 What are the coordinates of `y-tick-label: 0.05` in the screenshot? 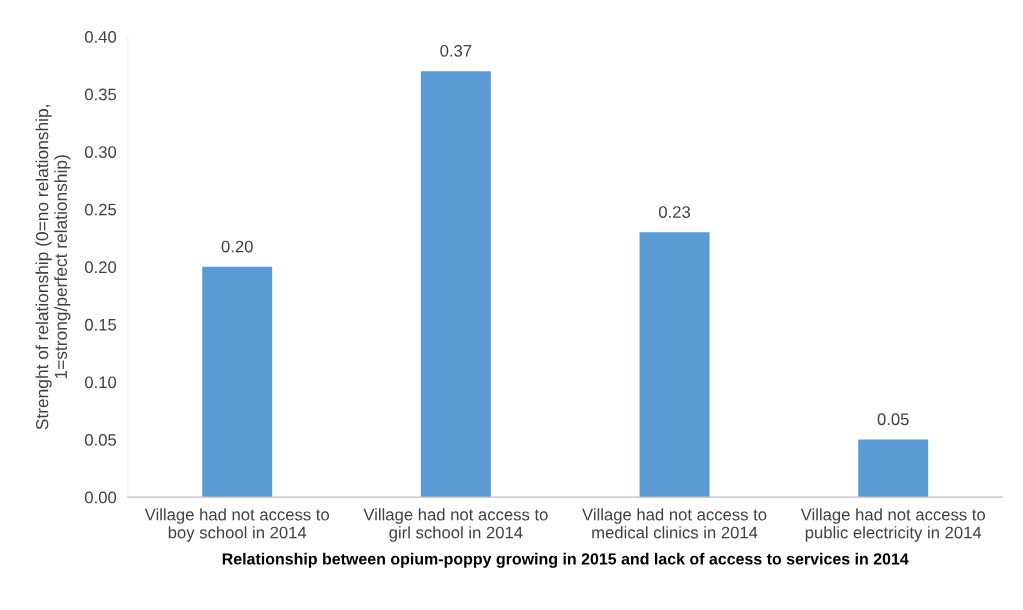 It's located at (100, 439).